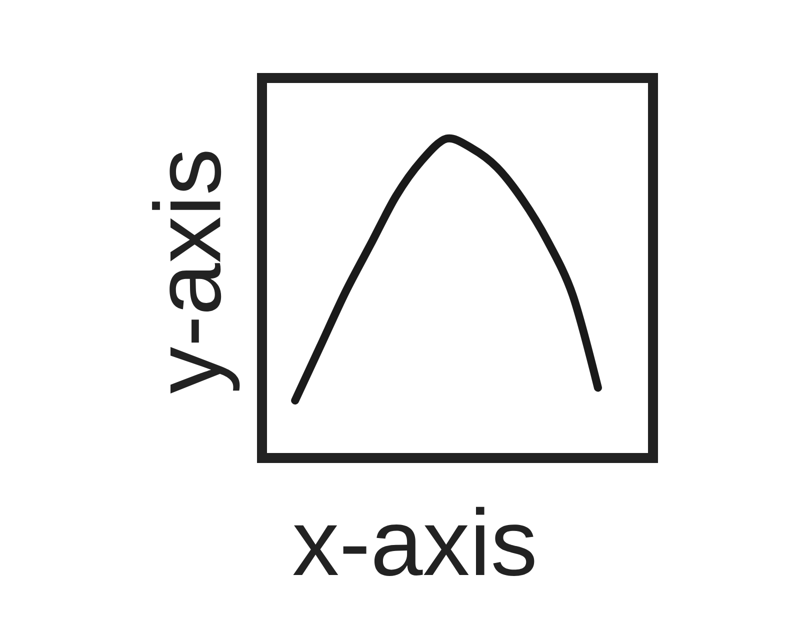 This screenshot has width=809, height=620. What do you see at coordinates (413, 541) in the screenshot?
I see `x-axis-title: x-axis` at bounding box center [413, 541].